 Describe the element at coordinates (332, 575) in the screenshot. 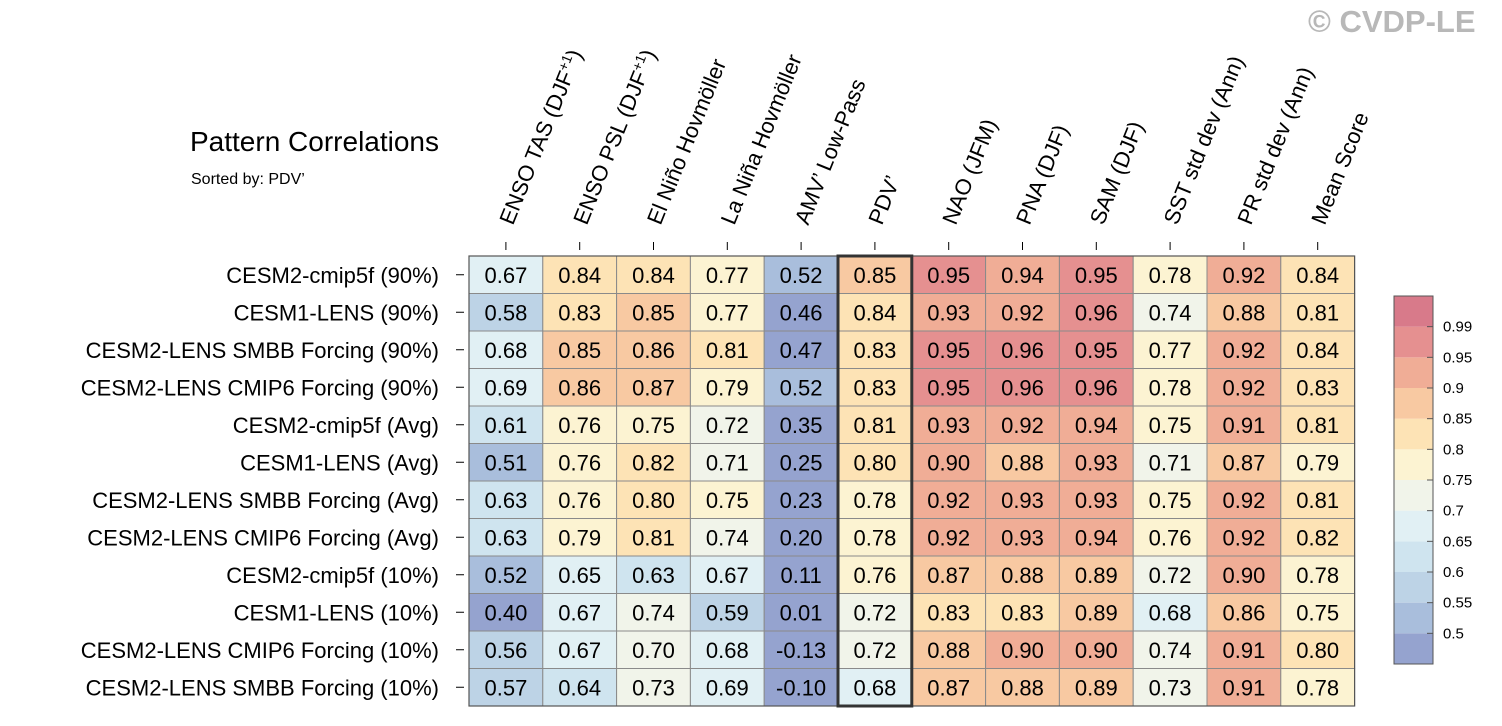

I see `row-label: CESM2-cmip5f (10%)` at that location.